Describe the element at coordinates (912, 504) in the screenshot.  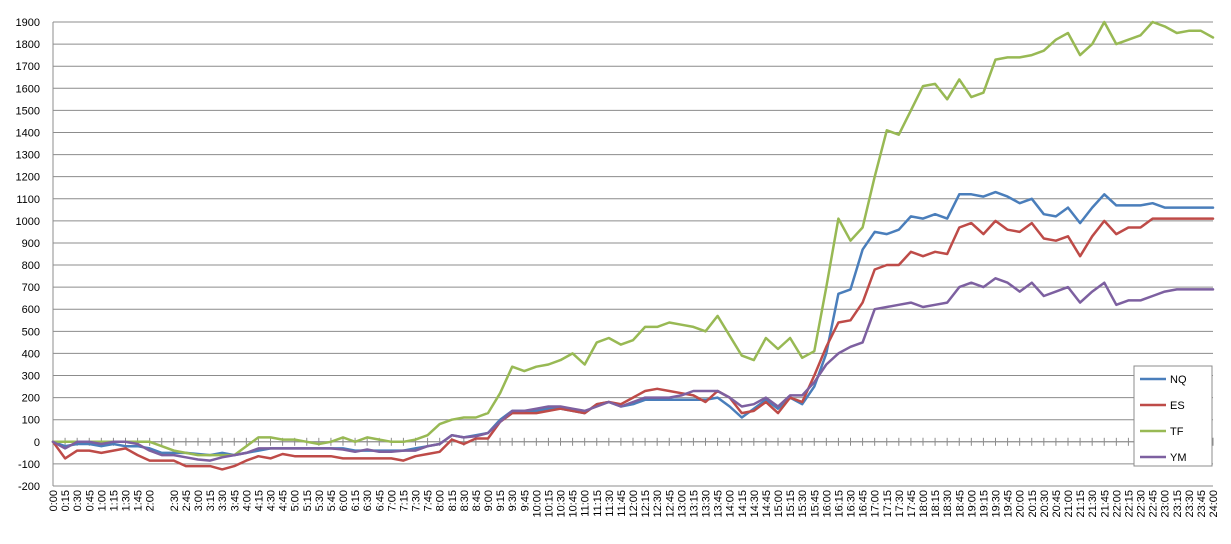
I see `x-tick-label: 17:45` at that location.